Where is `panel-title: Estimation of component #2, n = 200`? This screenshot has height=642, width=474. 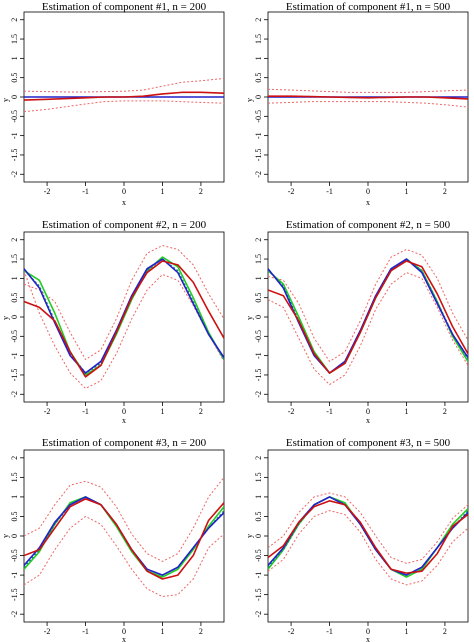 panel-title: Estimation of component #2, n = 200 is located at coordinates (124, 225).